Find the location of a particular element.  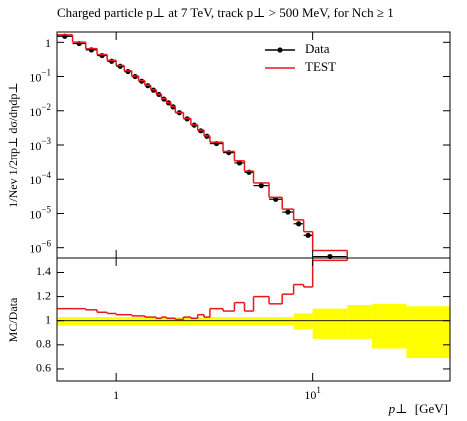

y-axis-label: 1/Nev 1/2πp⊥ dσ/dηdp⊥ is located at coordinates (13, 144).